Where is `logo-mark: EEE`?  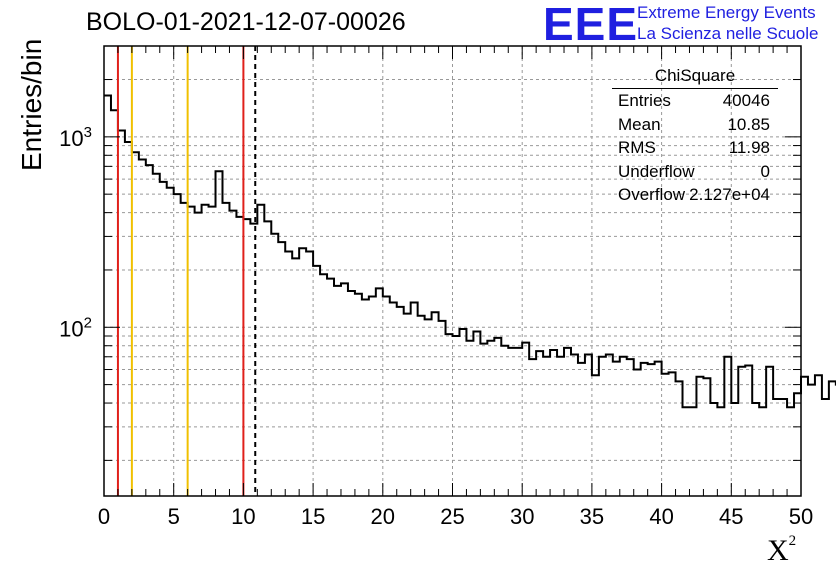 logo-mark: EEE is located at coordinates (591, 25).